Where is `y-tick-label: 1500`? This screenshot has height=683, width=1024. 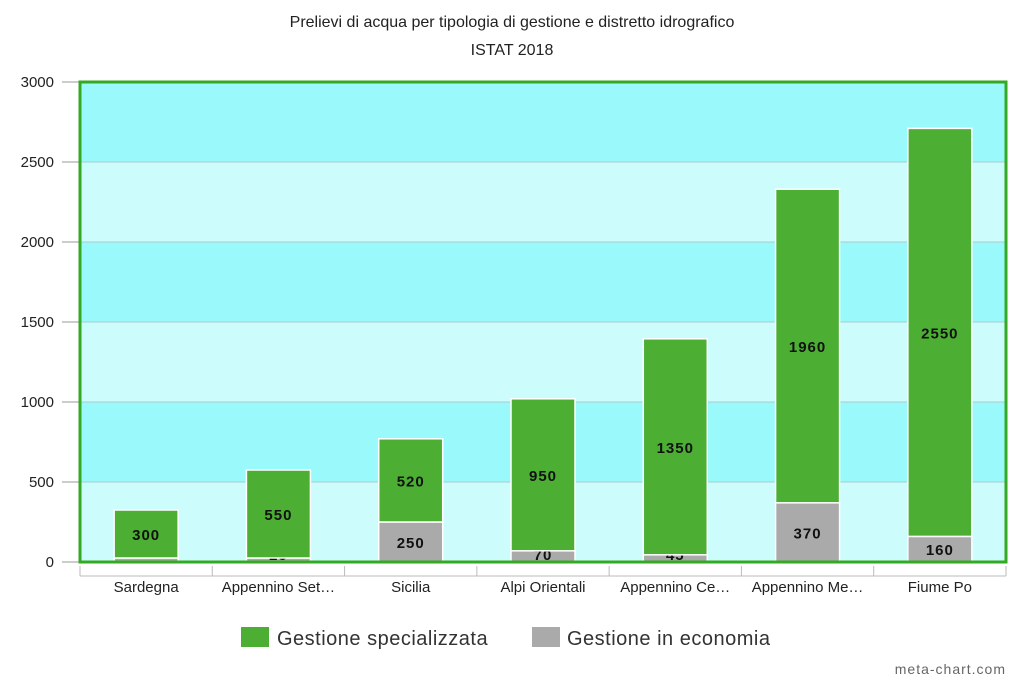
y-tick-label: 1500 is located at coordinates (37, 322).